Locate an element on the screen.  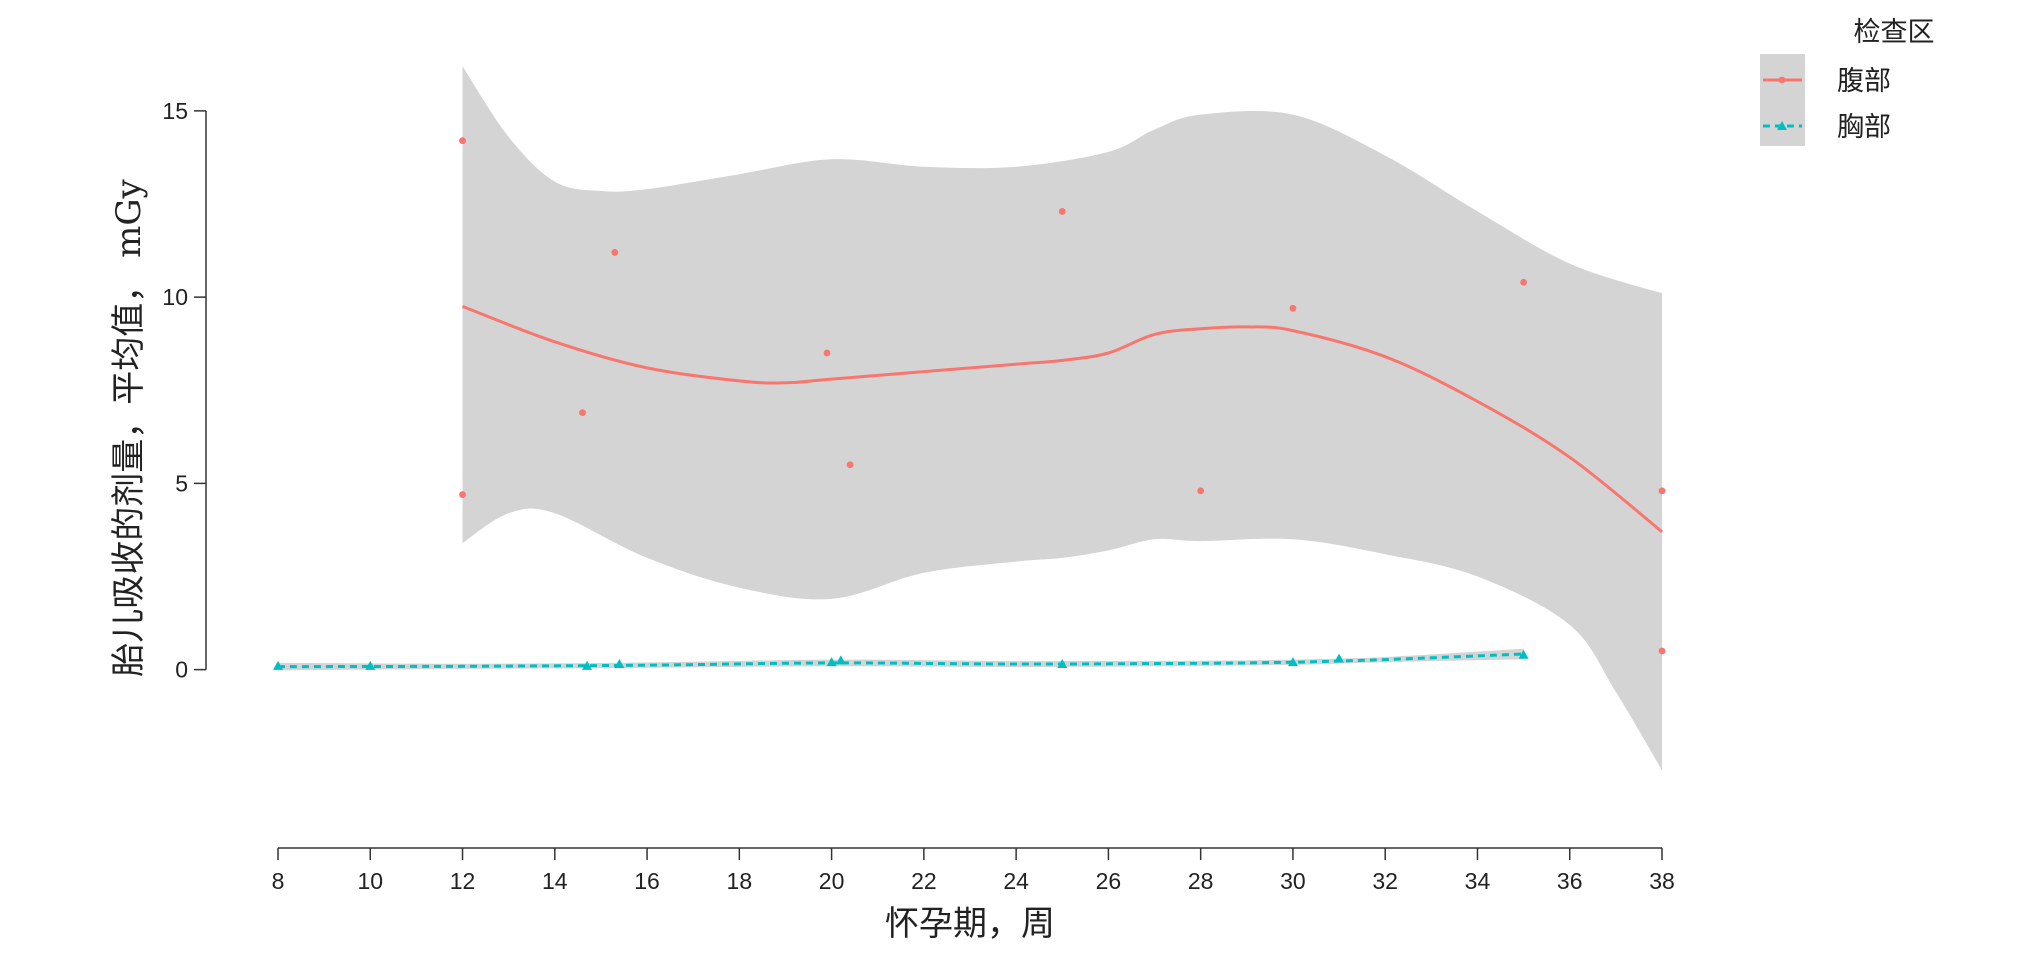
x-tick-label-7: 22 is located at coordinates (924, 881).